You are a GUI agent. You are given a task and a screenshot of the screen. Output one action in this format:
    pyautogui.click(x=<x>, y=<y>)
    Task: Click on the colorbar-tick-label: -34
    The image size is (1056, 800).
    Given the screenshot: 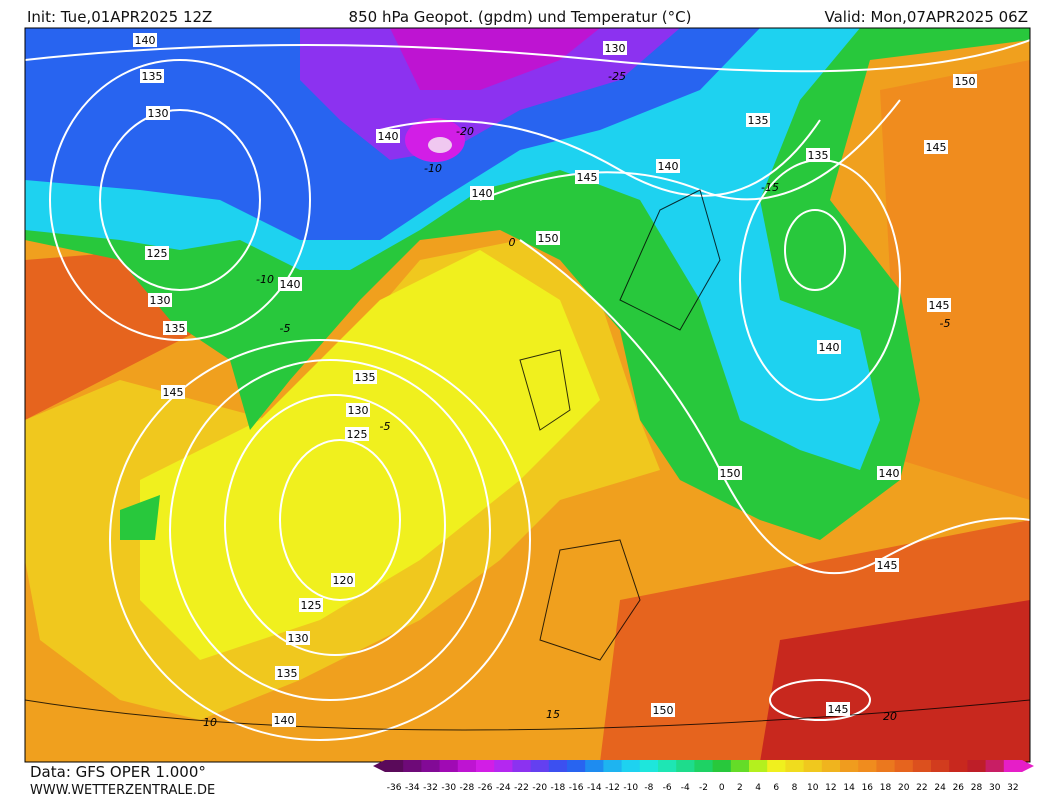 What is the action you would take?
    pyautogui.click(x=412, y=788)
    